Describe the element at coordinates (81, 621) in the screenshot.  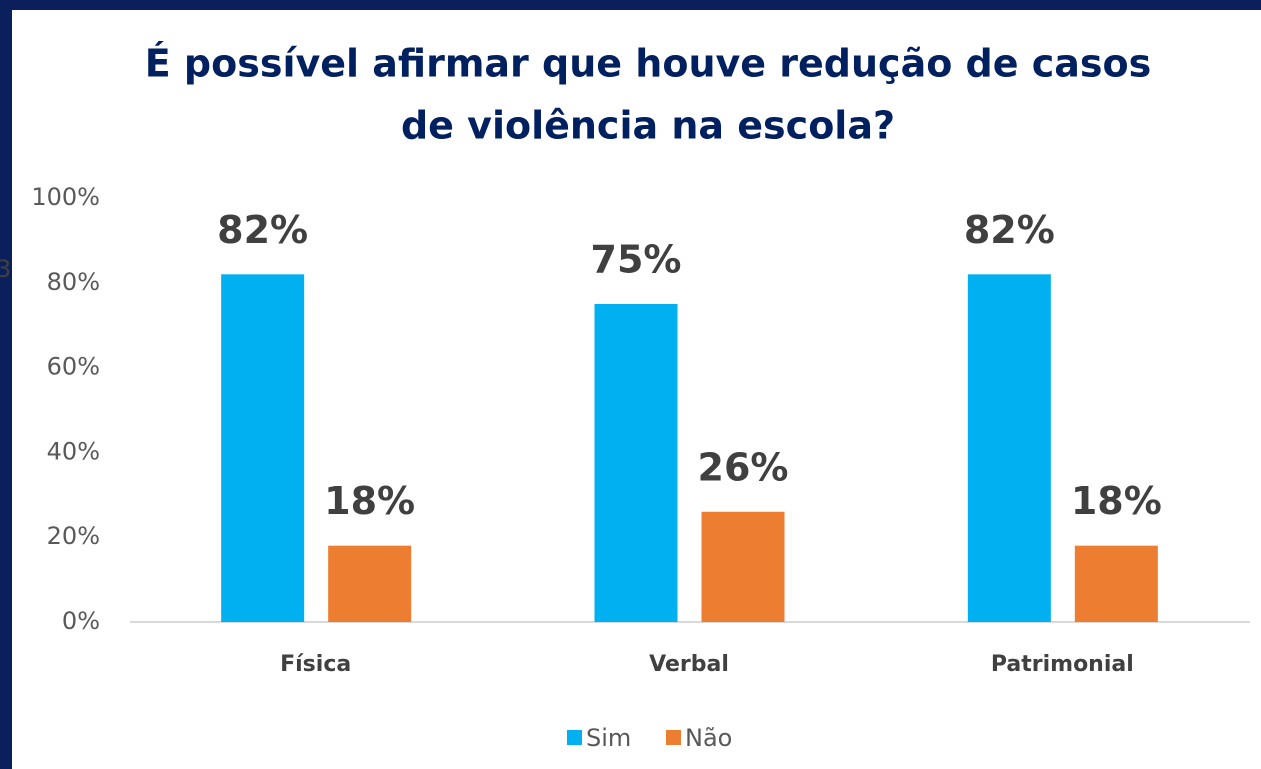
I see `y-tick-label: 0%` at that location.